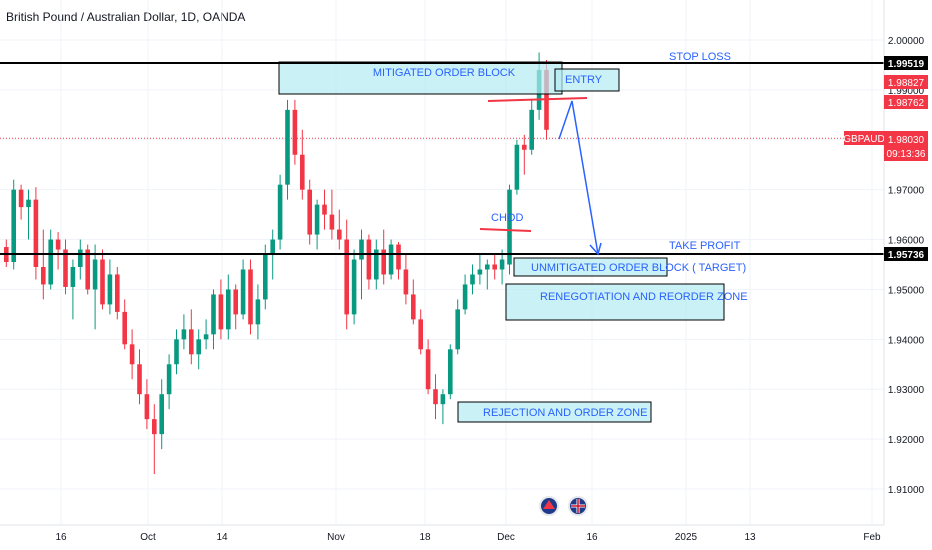 This screenshot has width=932, height=550. Describe the element at coordinates (595, 249) in the screenshot. I see `projection-arrowhead-icon` at that location.